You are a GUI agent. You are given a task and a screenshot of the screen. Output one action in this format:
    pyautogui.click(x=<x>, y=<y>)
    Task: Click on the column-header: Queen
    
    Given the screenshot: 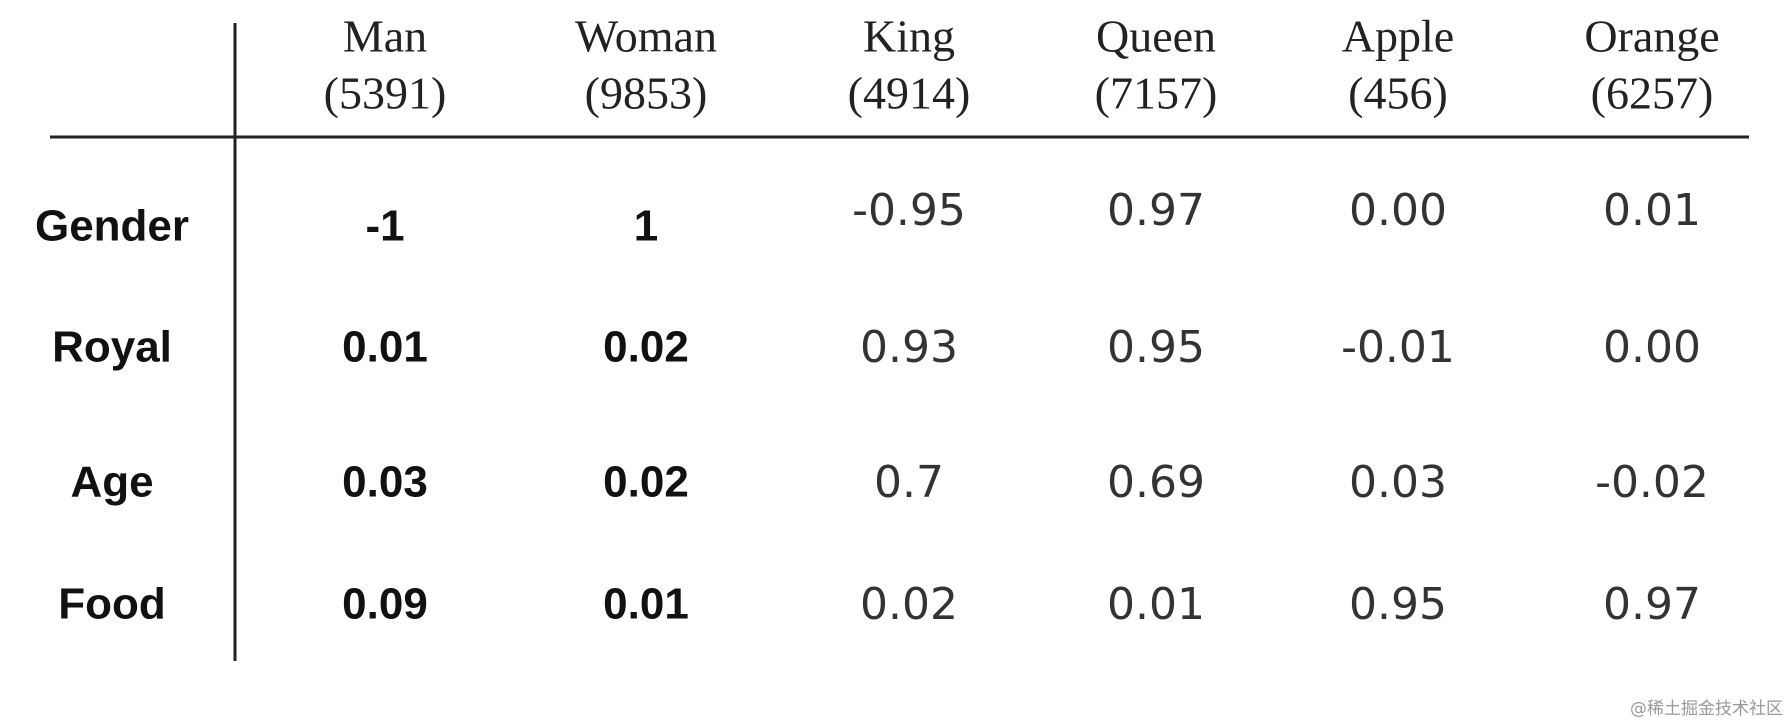 What is the action you would take?
    pyautogui.click(x=1156, y=36)
    